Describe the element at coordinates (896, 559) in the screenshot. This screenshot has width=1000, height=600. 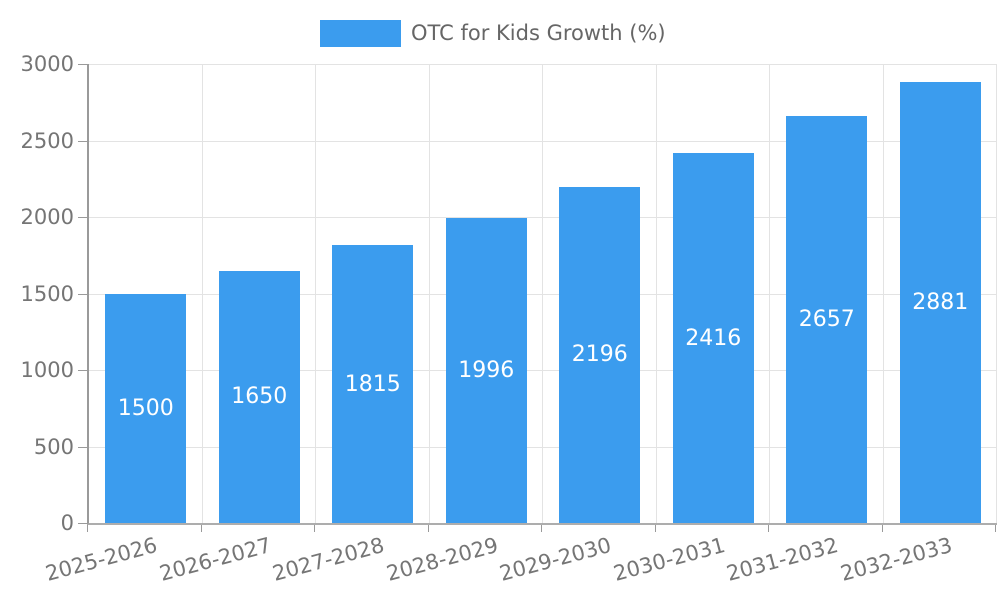
I see `x-tick-label: 2032-2033` at that location.